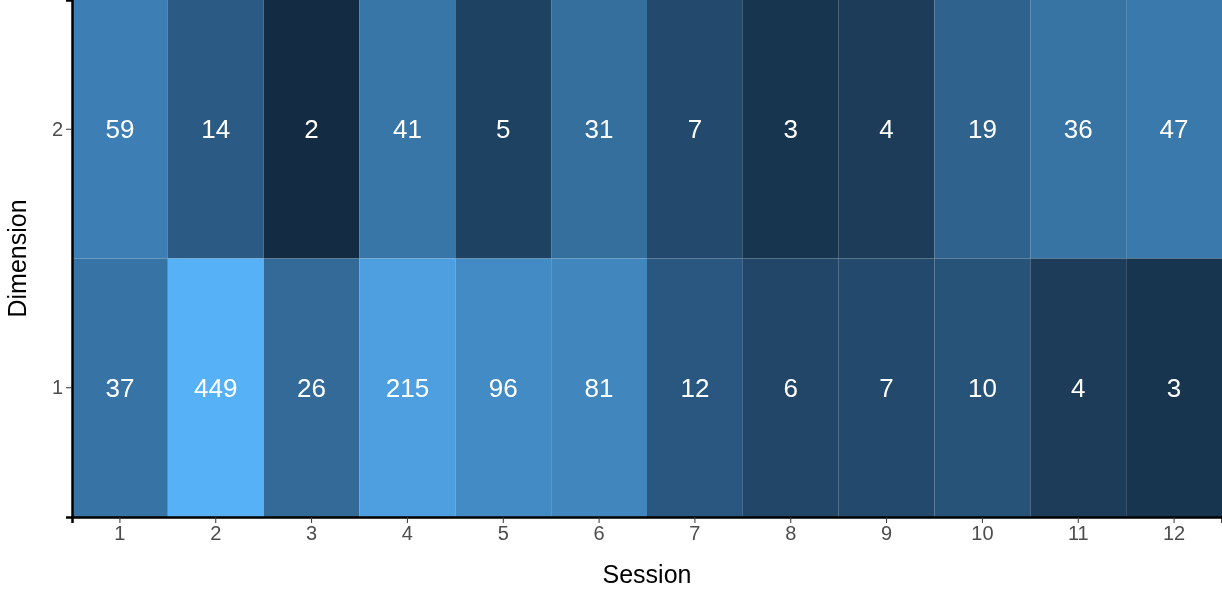 This screenshot has width=1222, height=591. What do you see at coordinates (1078, 129) in the screenshot?
I see `data-label: 36` at bounding box center [1078, 129].